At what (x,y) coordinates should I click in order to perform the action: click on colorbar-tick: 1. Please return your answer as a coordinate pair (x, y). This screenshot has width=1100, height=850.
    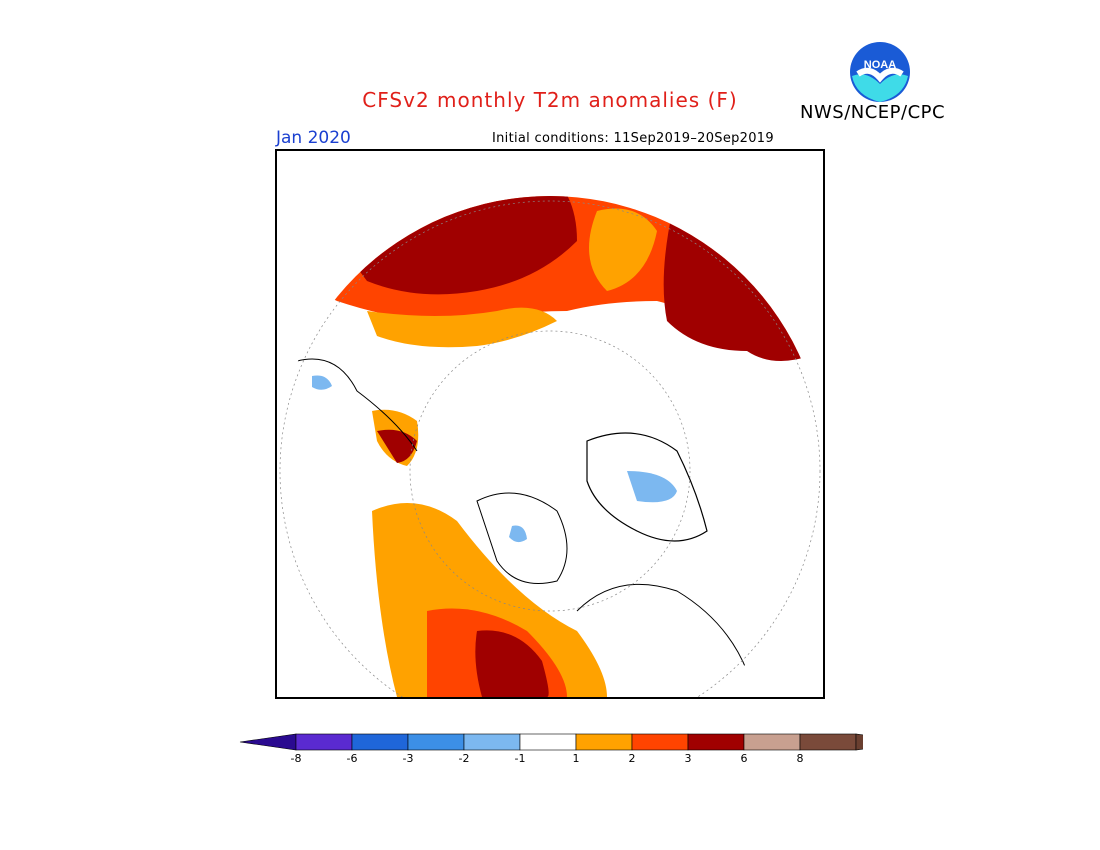
    Looking at the image, I should click on (576, 758).